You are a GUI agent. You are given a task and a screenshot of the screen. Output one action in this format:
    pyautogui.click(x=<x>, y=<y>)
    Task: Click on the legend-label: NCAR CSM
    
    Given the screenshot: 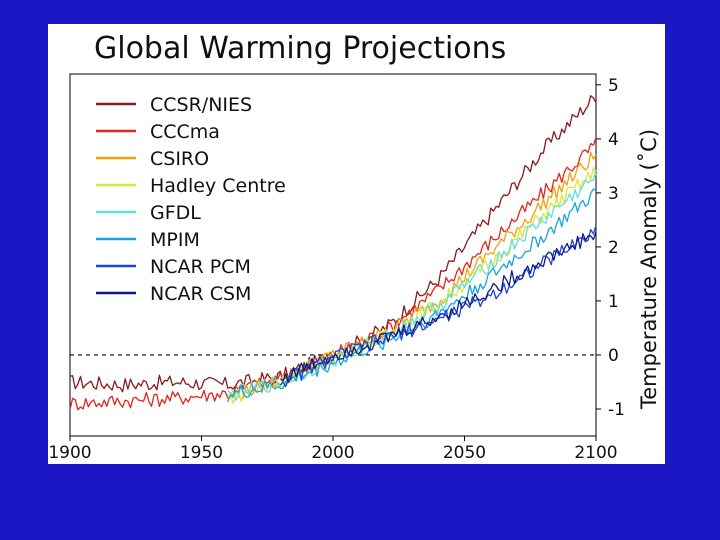 What is the action you would take?
    pyautogui.click(x=200, y=294)
    